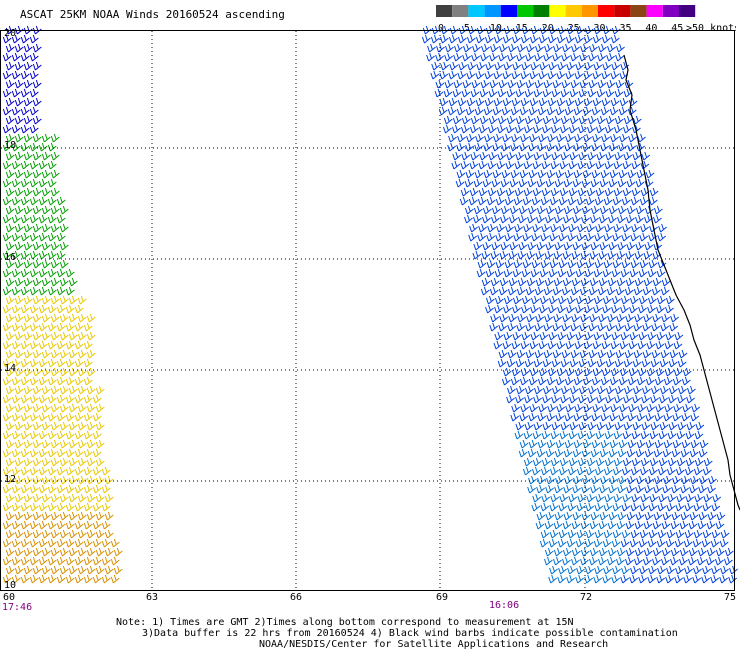  What do you see at coordinates (589, 11) in the screenshot?
I see `legend-swatch` at bounding box center [589, 11].